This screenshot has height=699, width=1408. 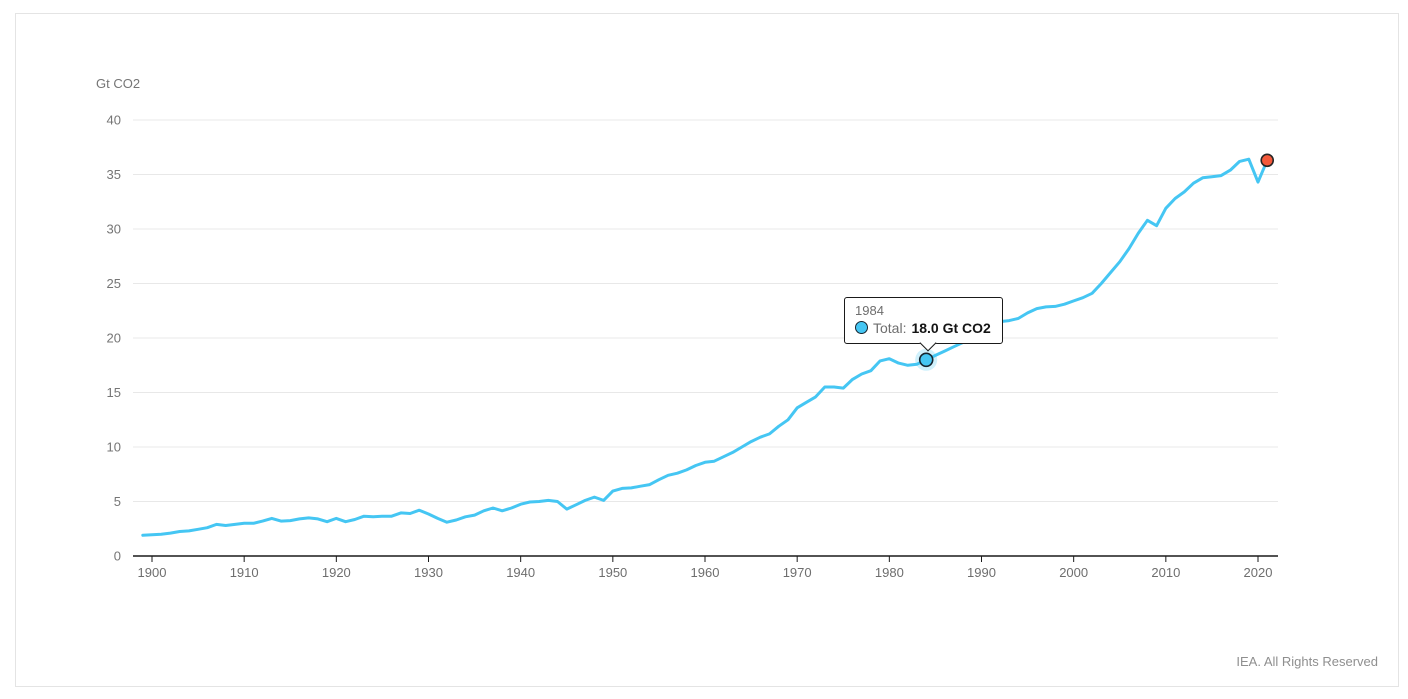 I want to click on x-tick-label-1920: 1920, so click(x=336, y=572).